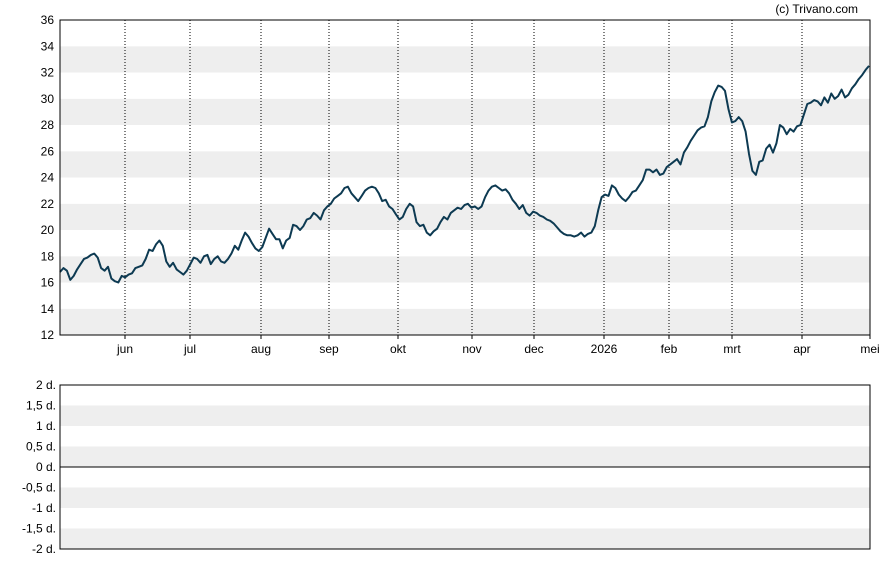  What do you see at coordinates (329, 349) in the screenshot?
I see `x-tick-label: sep` at bounding box center [329, 349].